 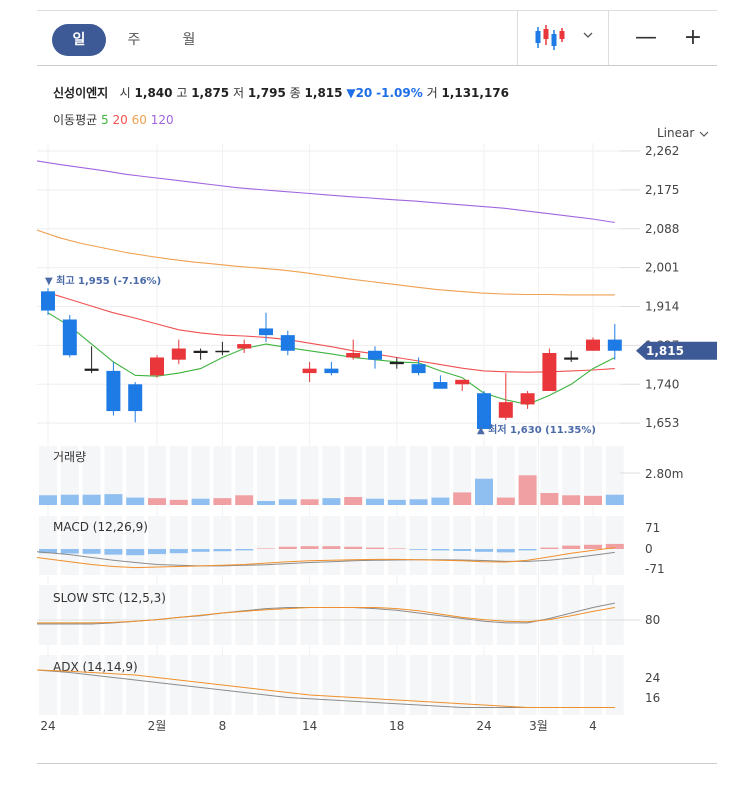 I want to click on ma-legend: 이동평균 5 20 60 120, so click(x=113, y=119).